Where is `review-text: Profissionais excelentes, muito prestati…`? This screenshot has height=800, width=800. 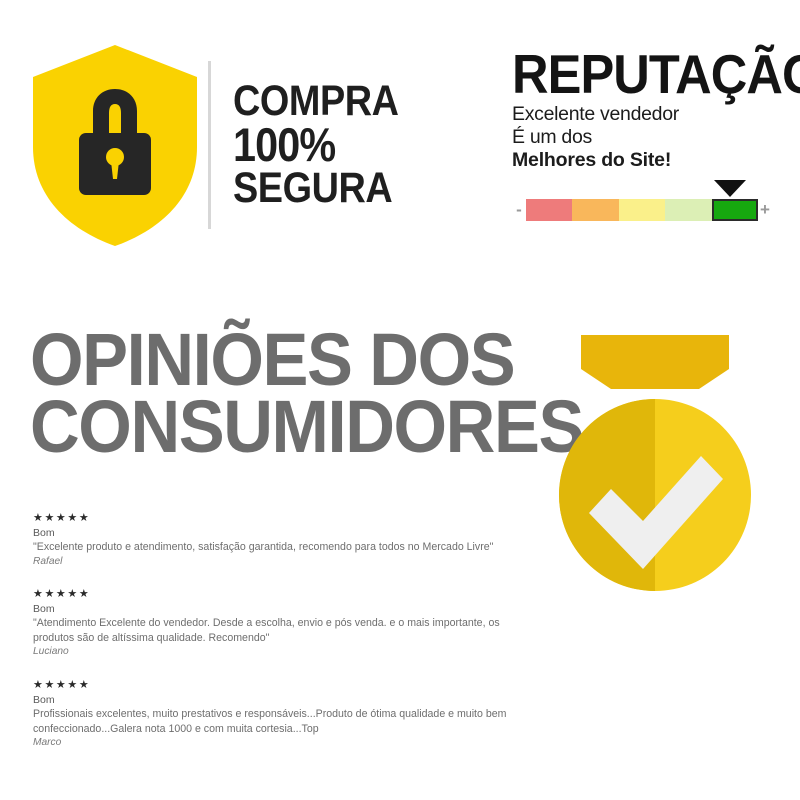 review-text: Profissionais excelentes, muito prestati… is located at coordinates (270, 721).